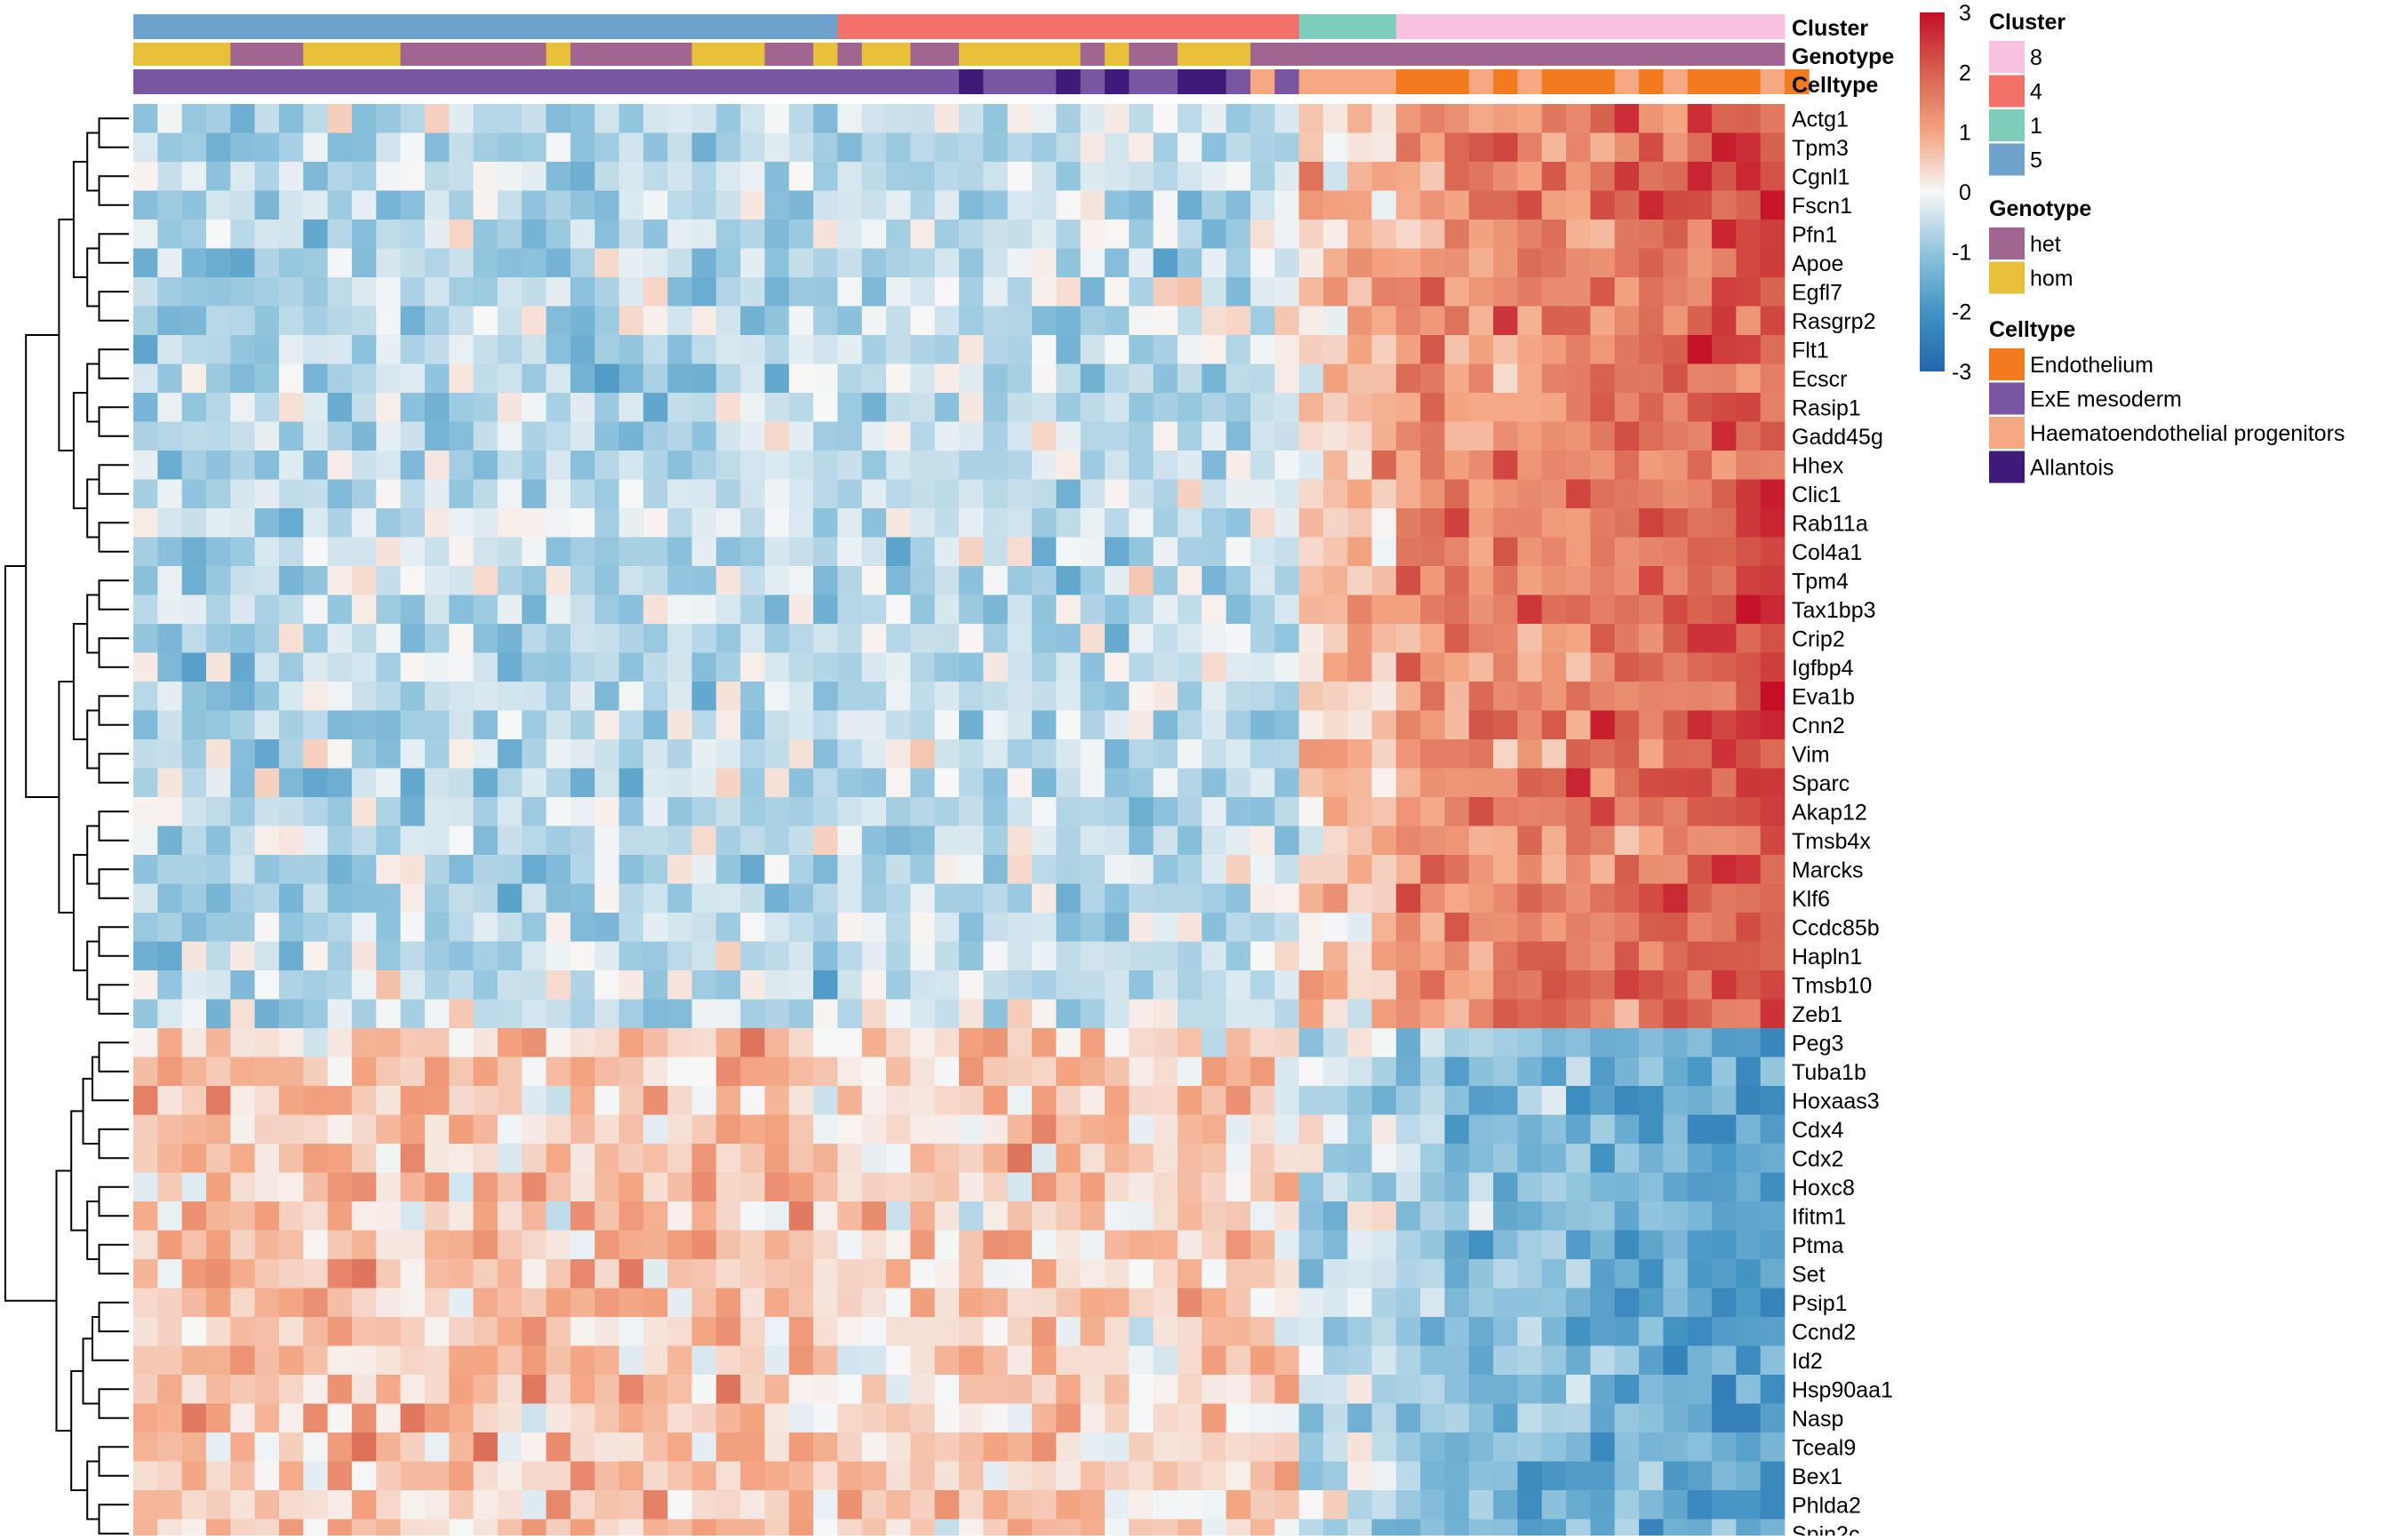  I want to click on celltype-legend-swatch, so click(2007, 398).